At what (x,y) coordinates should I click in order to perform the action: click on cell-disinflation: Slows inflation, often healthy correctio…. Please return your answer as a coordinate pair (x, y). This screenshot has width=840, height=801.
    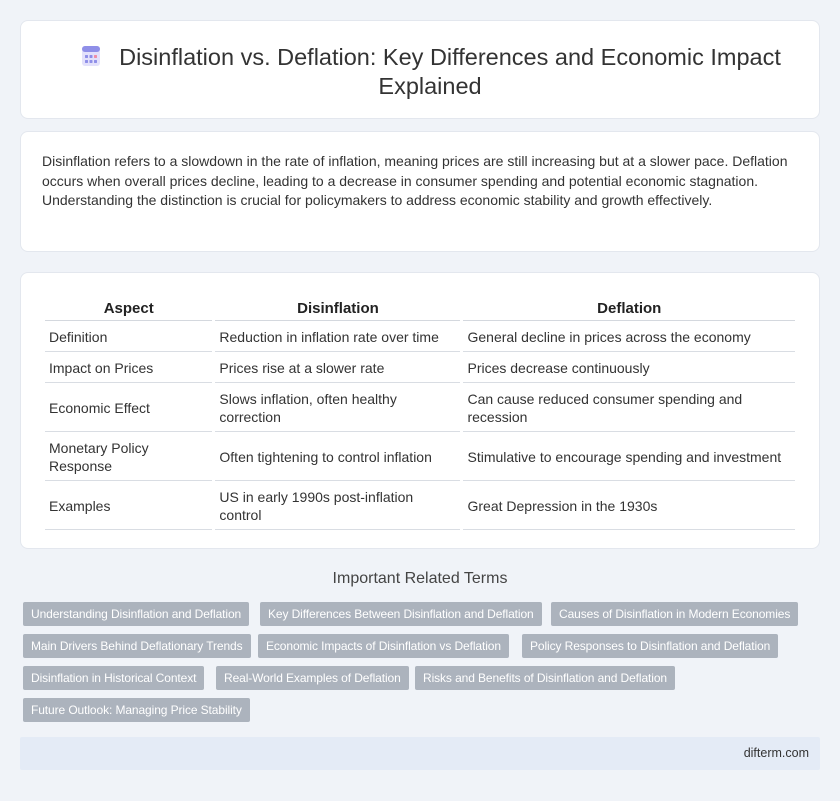
    Looking at the image, I should click on (338, 408).